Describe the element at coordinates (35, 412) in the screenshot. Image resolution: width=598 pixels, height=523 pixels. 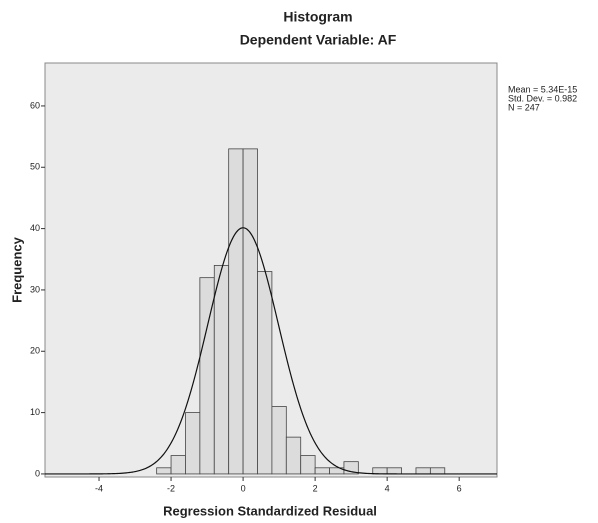
I see `y-tick-label: 10` at that location.